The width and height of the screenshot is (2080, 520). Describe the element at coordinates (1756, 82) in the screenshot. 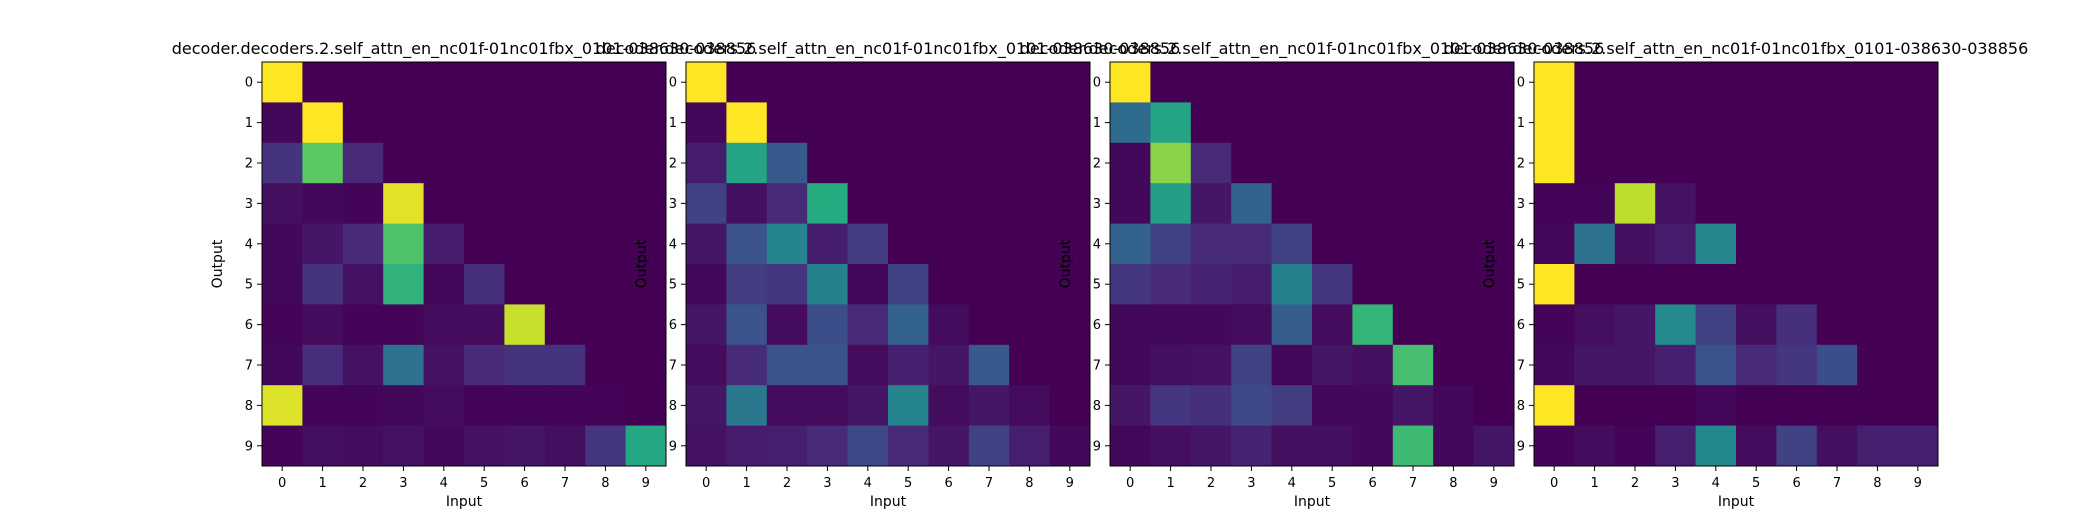

I see `heatmap-cell-r0-c5` at that location.